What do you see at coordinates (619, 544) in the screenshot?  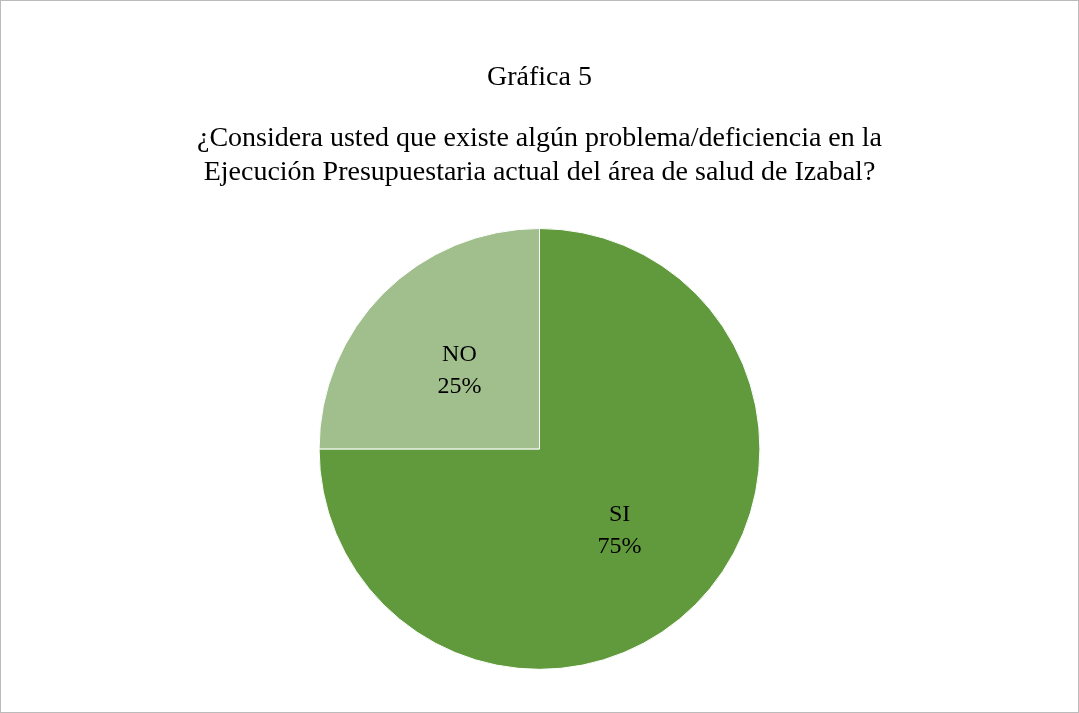 I see `data-label: 75%` at bounding box center [619, 544].